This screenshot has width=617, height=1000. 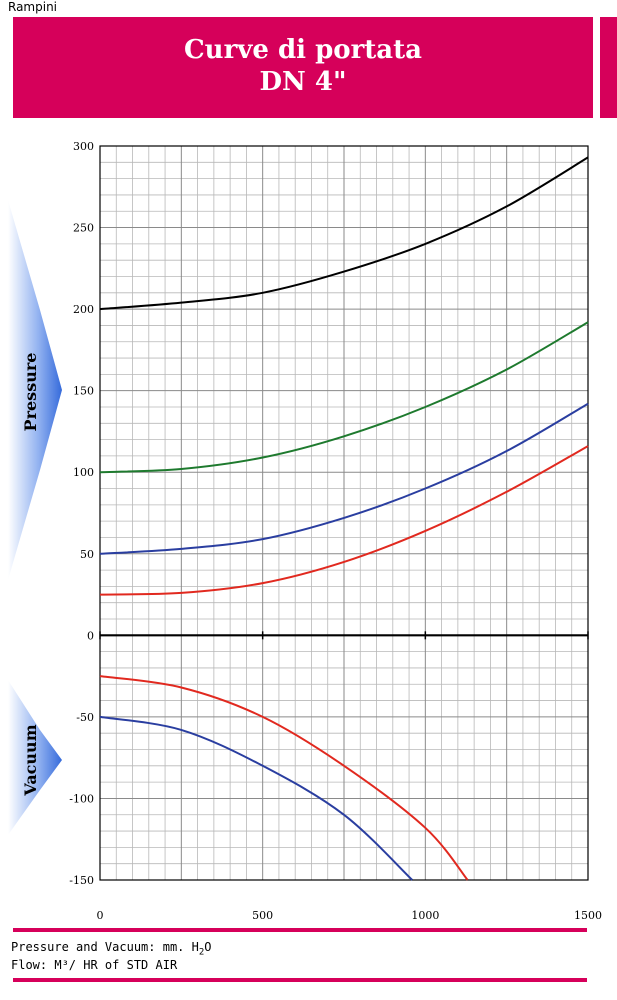 What do you see at coordinates (33, 7) in the screenshot?
I see `brand-name: Rampini` at bounding box center [33, 7].